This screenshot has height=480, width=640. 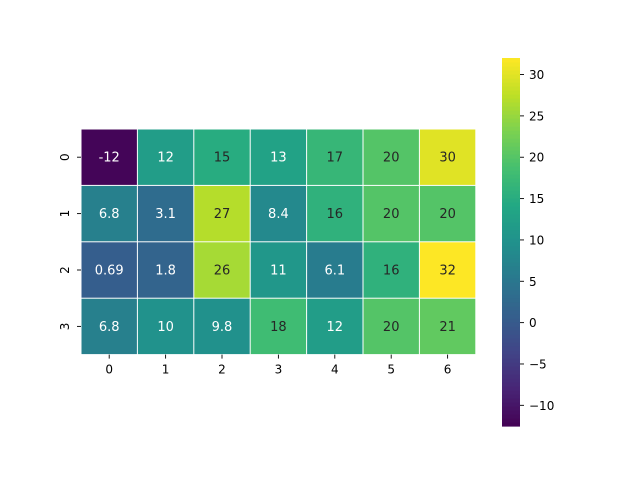 I want to click on colorbar-tick-label: 20, so click(x=536, y=158).